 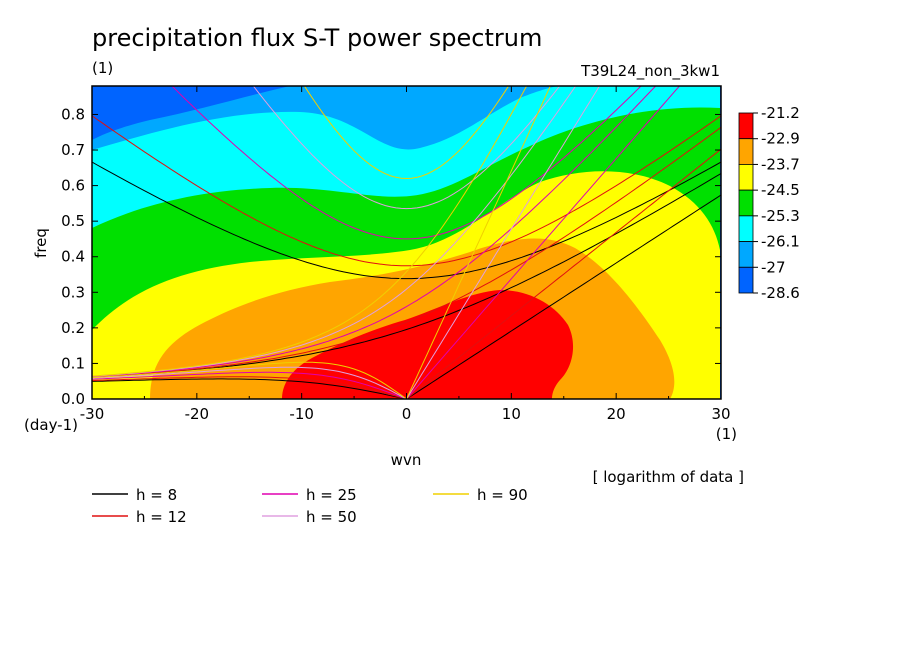 What do you see at coordinates (511, 414) in the screenshot?
I see `x-tick-label: 10` at bounding box center [511, 414].